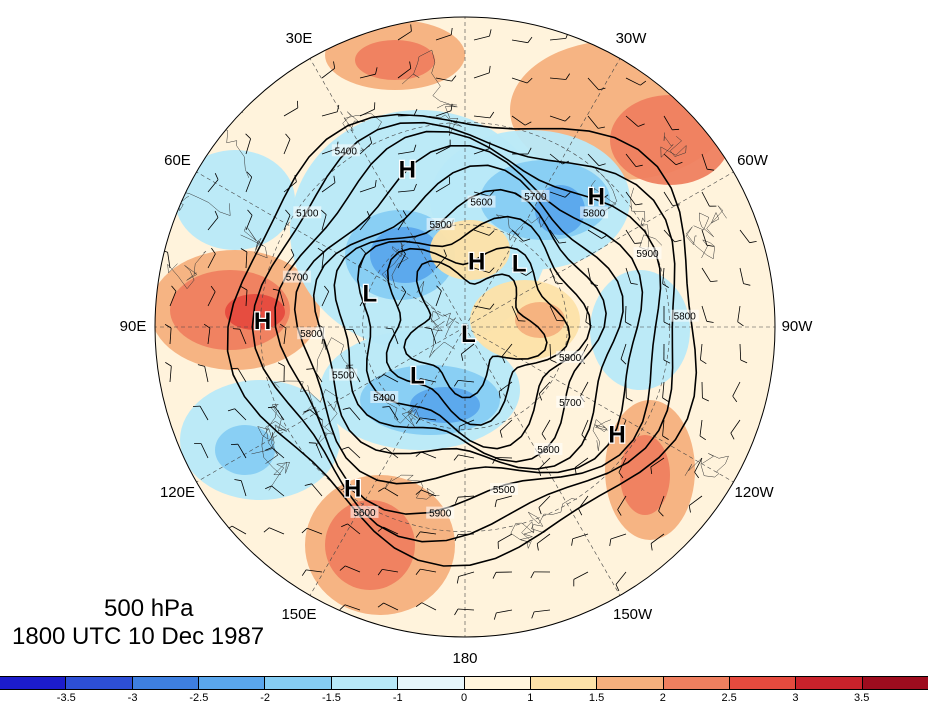 This screenshot has width=928, height=704. I want to click on level-label: 500 hPa, so click(148, 609).